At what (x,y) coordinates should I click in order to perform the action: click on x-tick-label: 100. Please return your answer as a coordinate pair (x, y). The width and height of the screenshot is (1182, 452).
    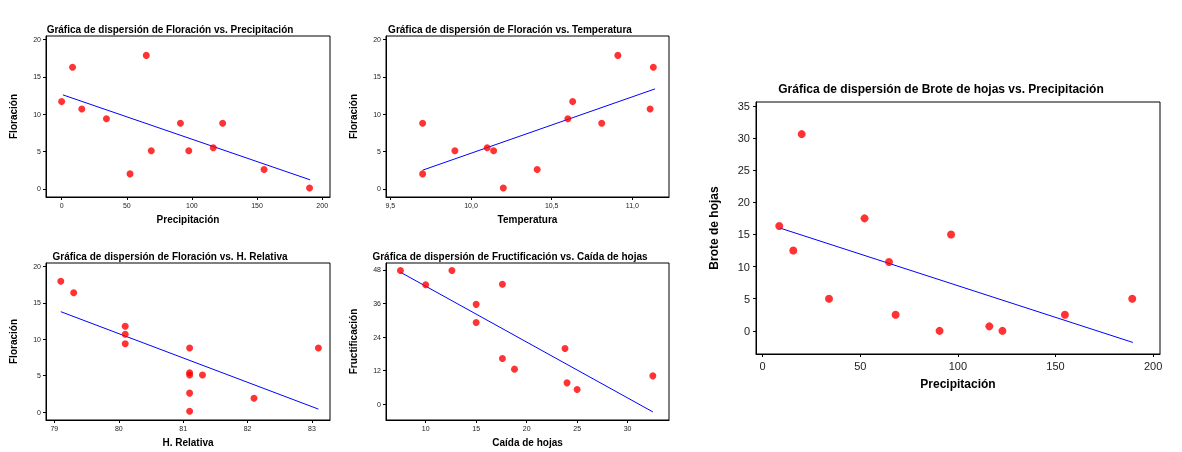
    Looking at the image, I should click on (958, 365).